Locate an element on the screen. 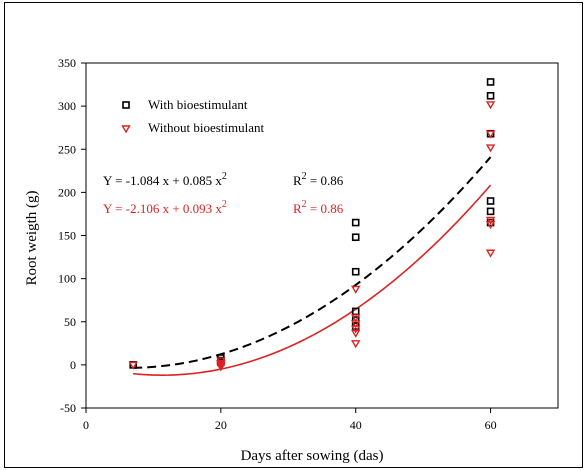  r2-with-value: = 0.86 is located at coordinates (325, 180).